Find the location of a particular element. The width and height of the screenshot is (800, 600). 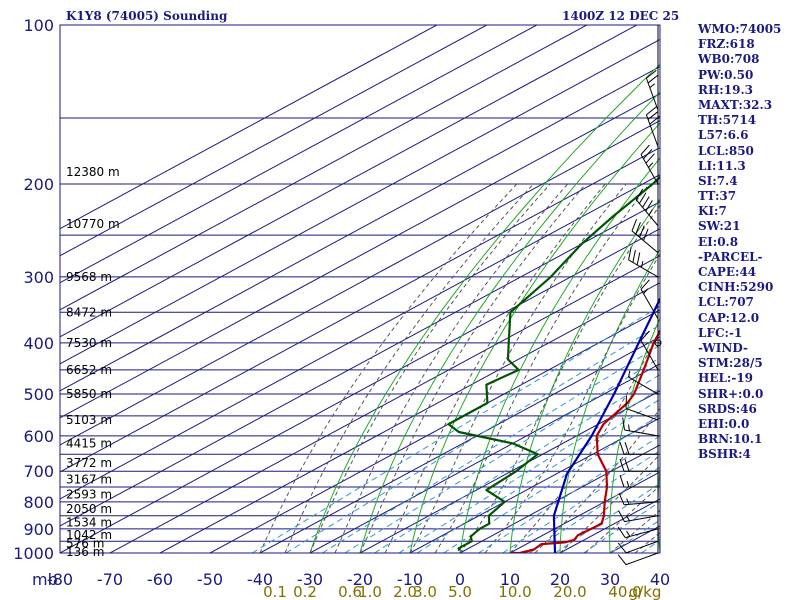

temperature-tick-label: -30 is located at coordinates (310, 579).